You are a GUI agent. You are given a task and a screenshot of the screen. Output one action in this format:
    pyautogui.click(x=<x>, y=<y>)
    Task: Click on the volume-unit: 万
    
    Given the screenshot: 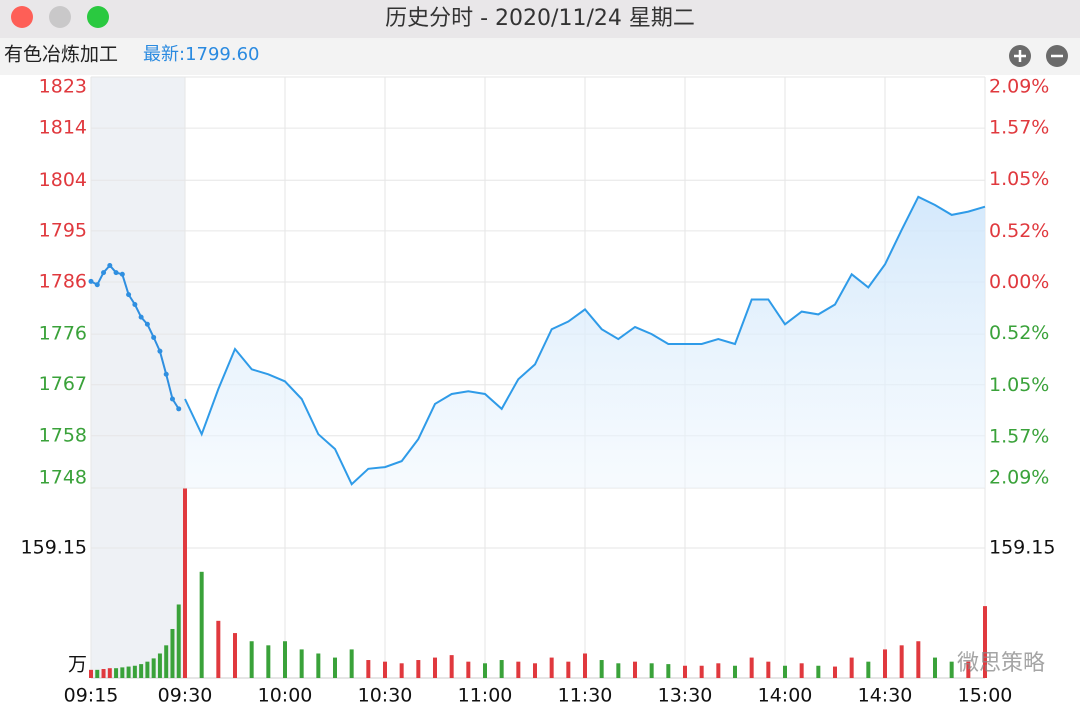 What is the action you would take?
    pyautogui.click(x=77, y=665)
    